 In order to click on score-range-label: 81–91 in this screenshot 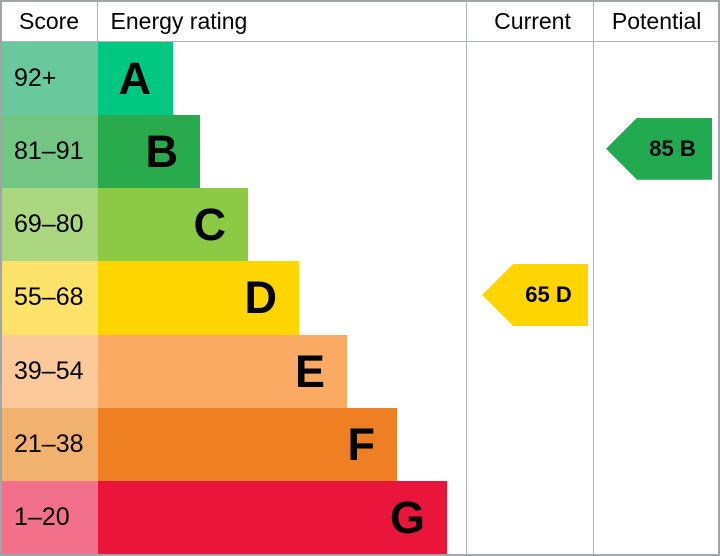, I will do `click(49, 151)`.